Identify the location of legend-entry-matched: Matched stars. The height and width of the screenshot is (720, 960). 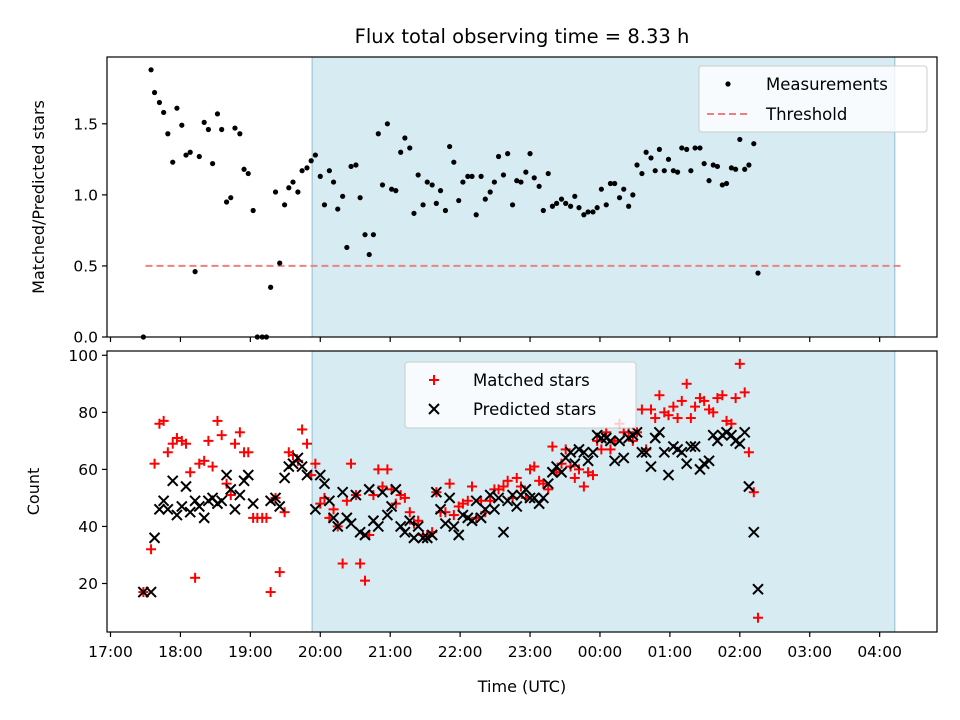
(531, 380).